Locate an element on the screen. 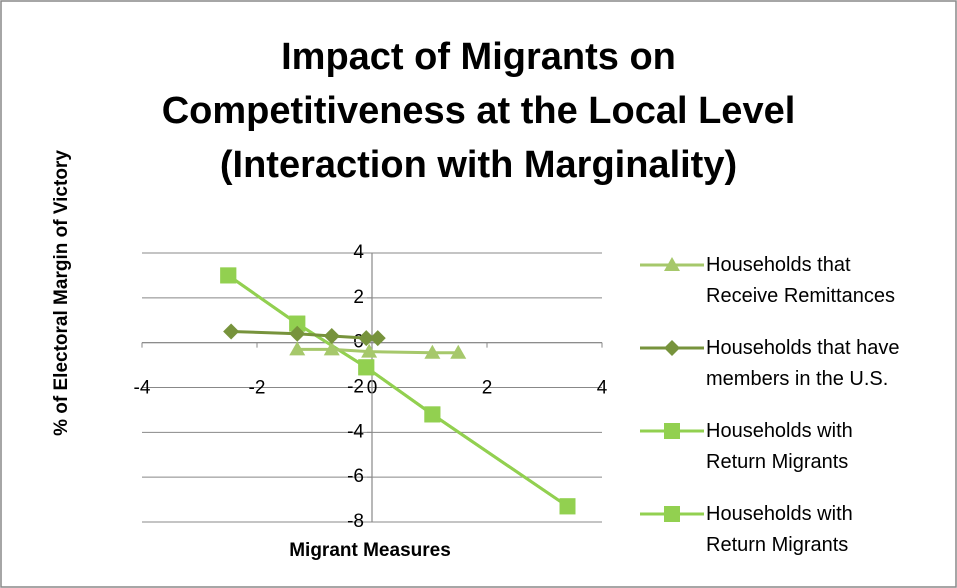 Image resolution: width=957 pixels, height=588 pixels. x-axis-label: Migrant Measures is located at coordinates (370, 550).